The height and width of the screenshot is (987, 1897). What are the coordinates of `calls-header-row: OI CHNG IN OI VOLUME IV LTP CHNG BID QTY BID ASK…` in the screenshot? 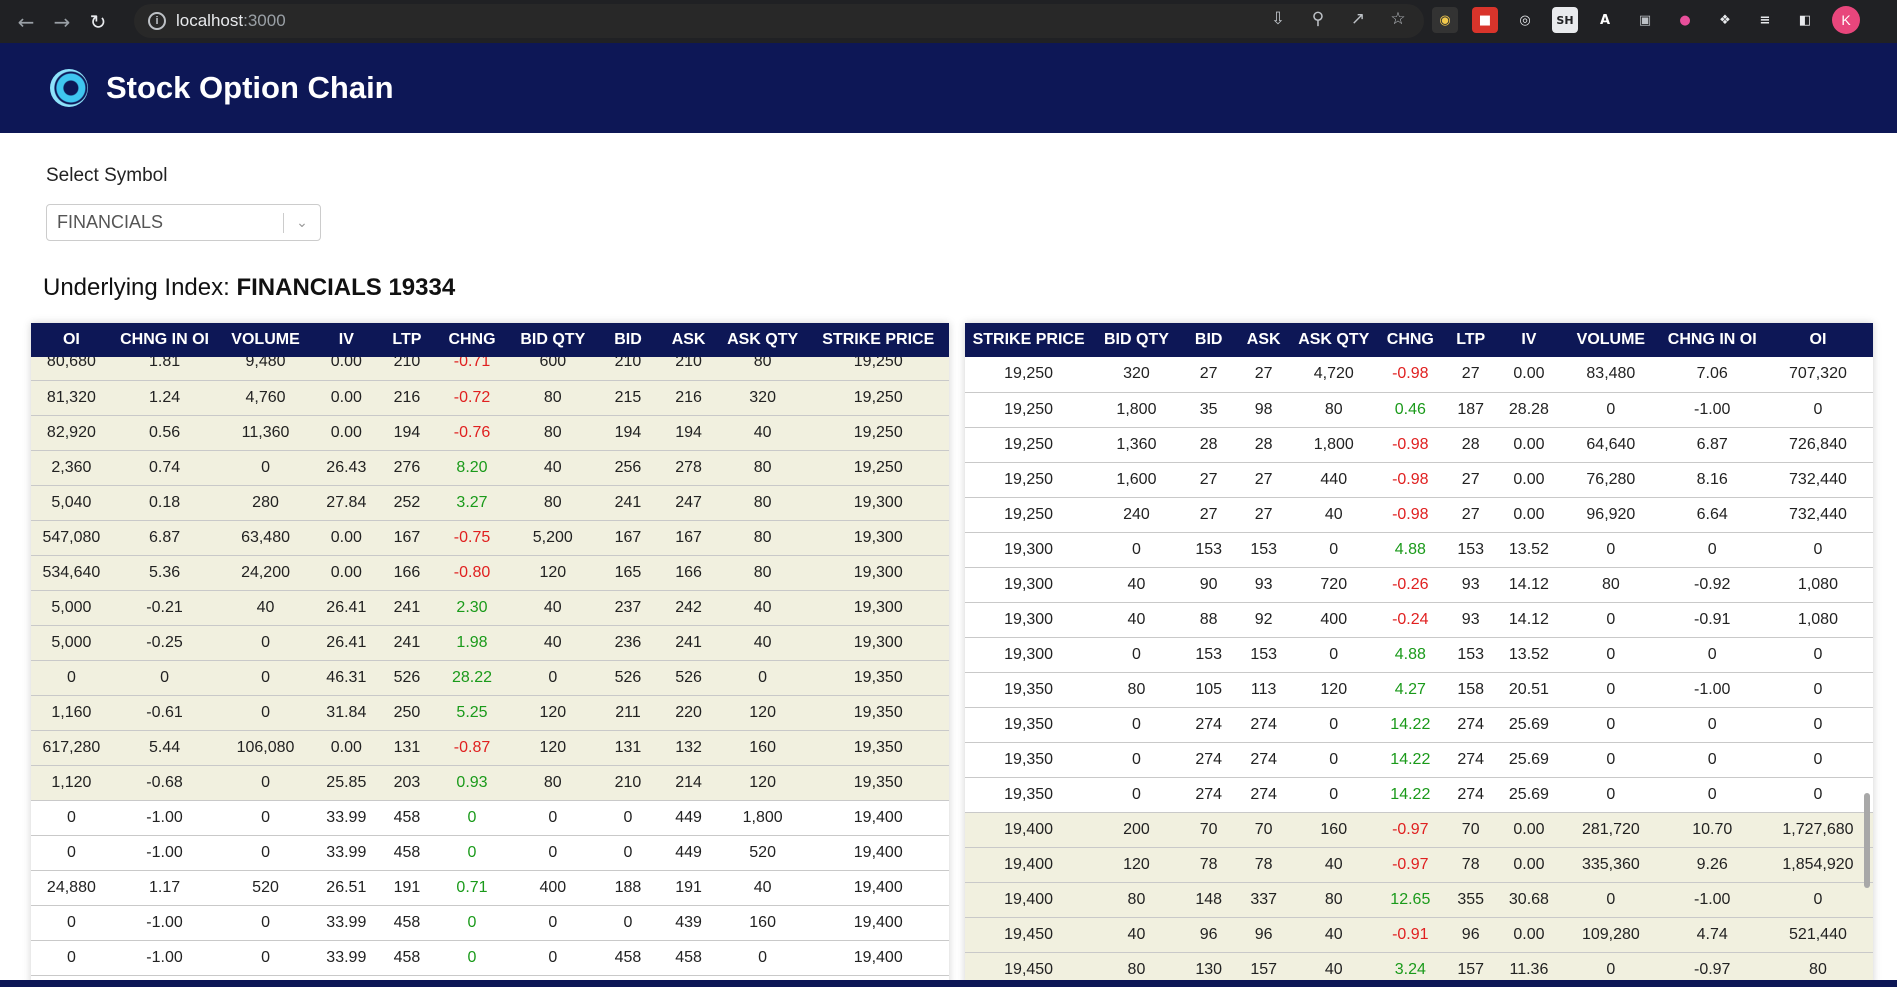 It's located at (490, 340).